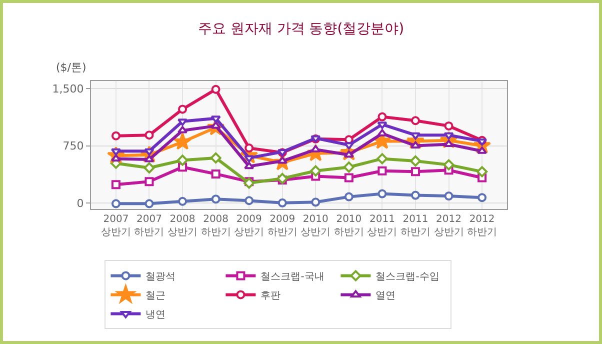  I want to click on y-tick-label: 0, so click(80, 203).